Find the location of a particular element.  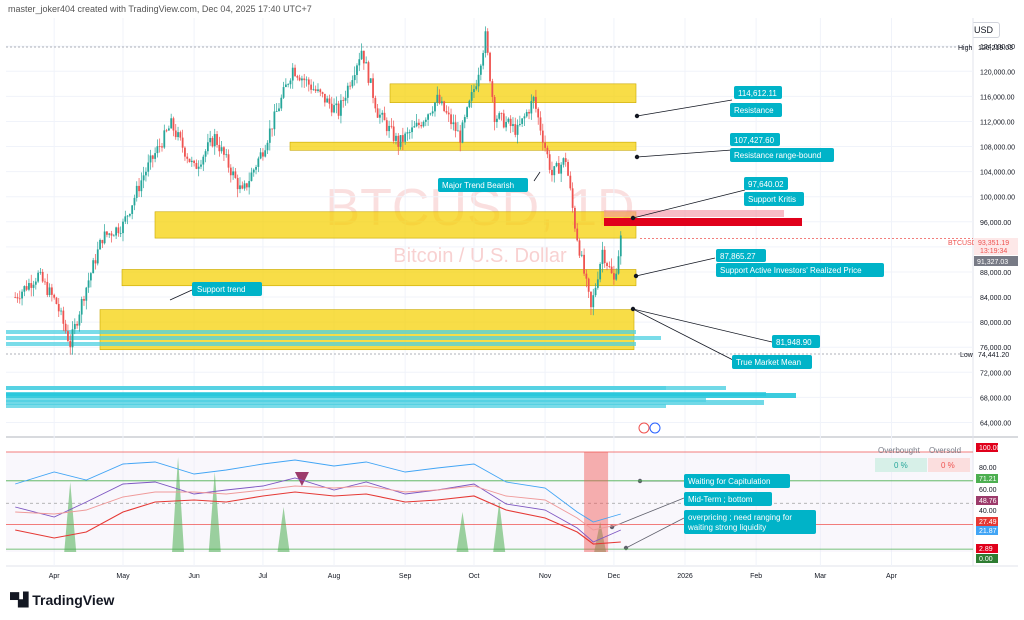

watermark-name: Bitcoin / U.S. Dollar is located at coordinates (480, 256).